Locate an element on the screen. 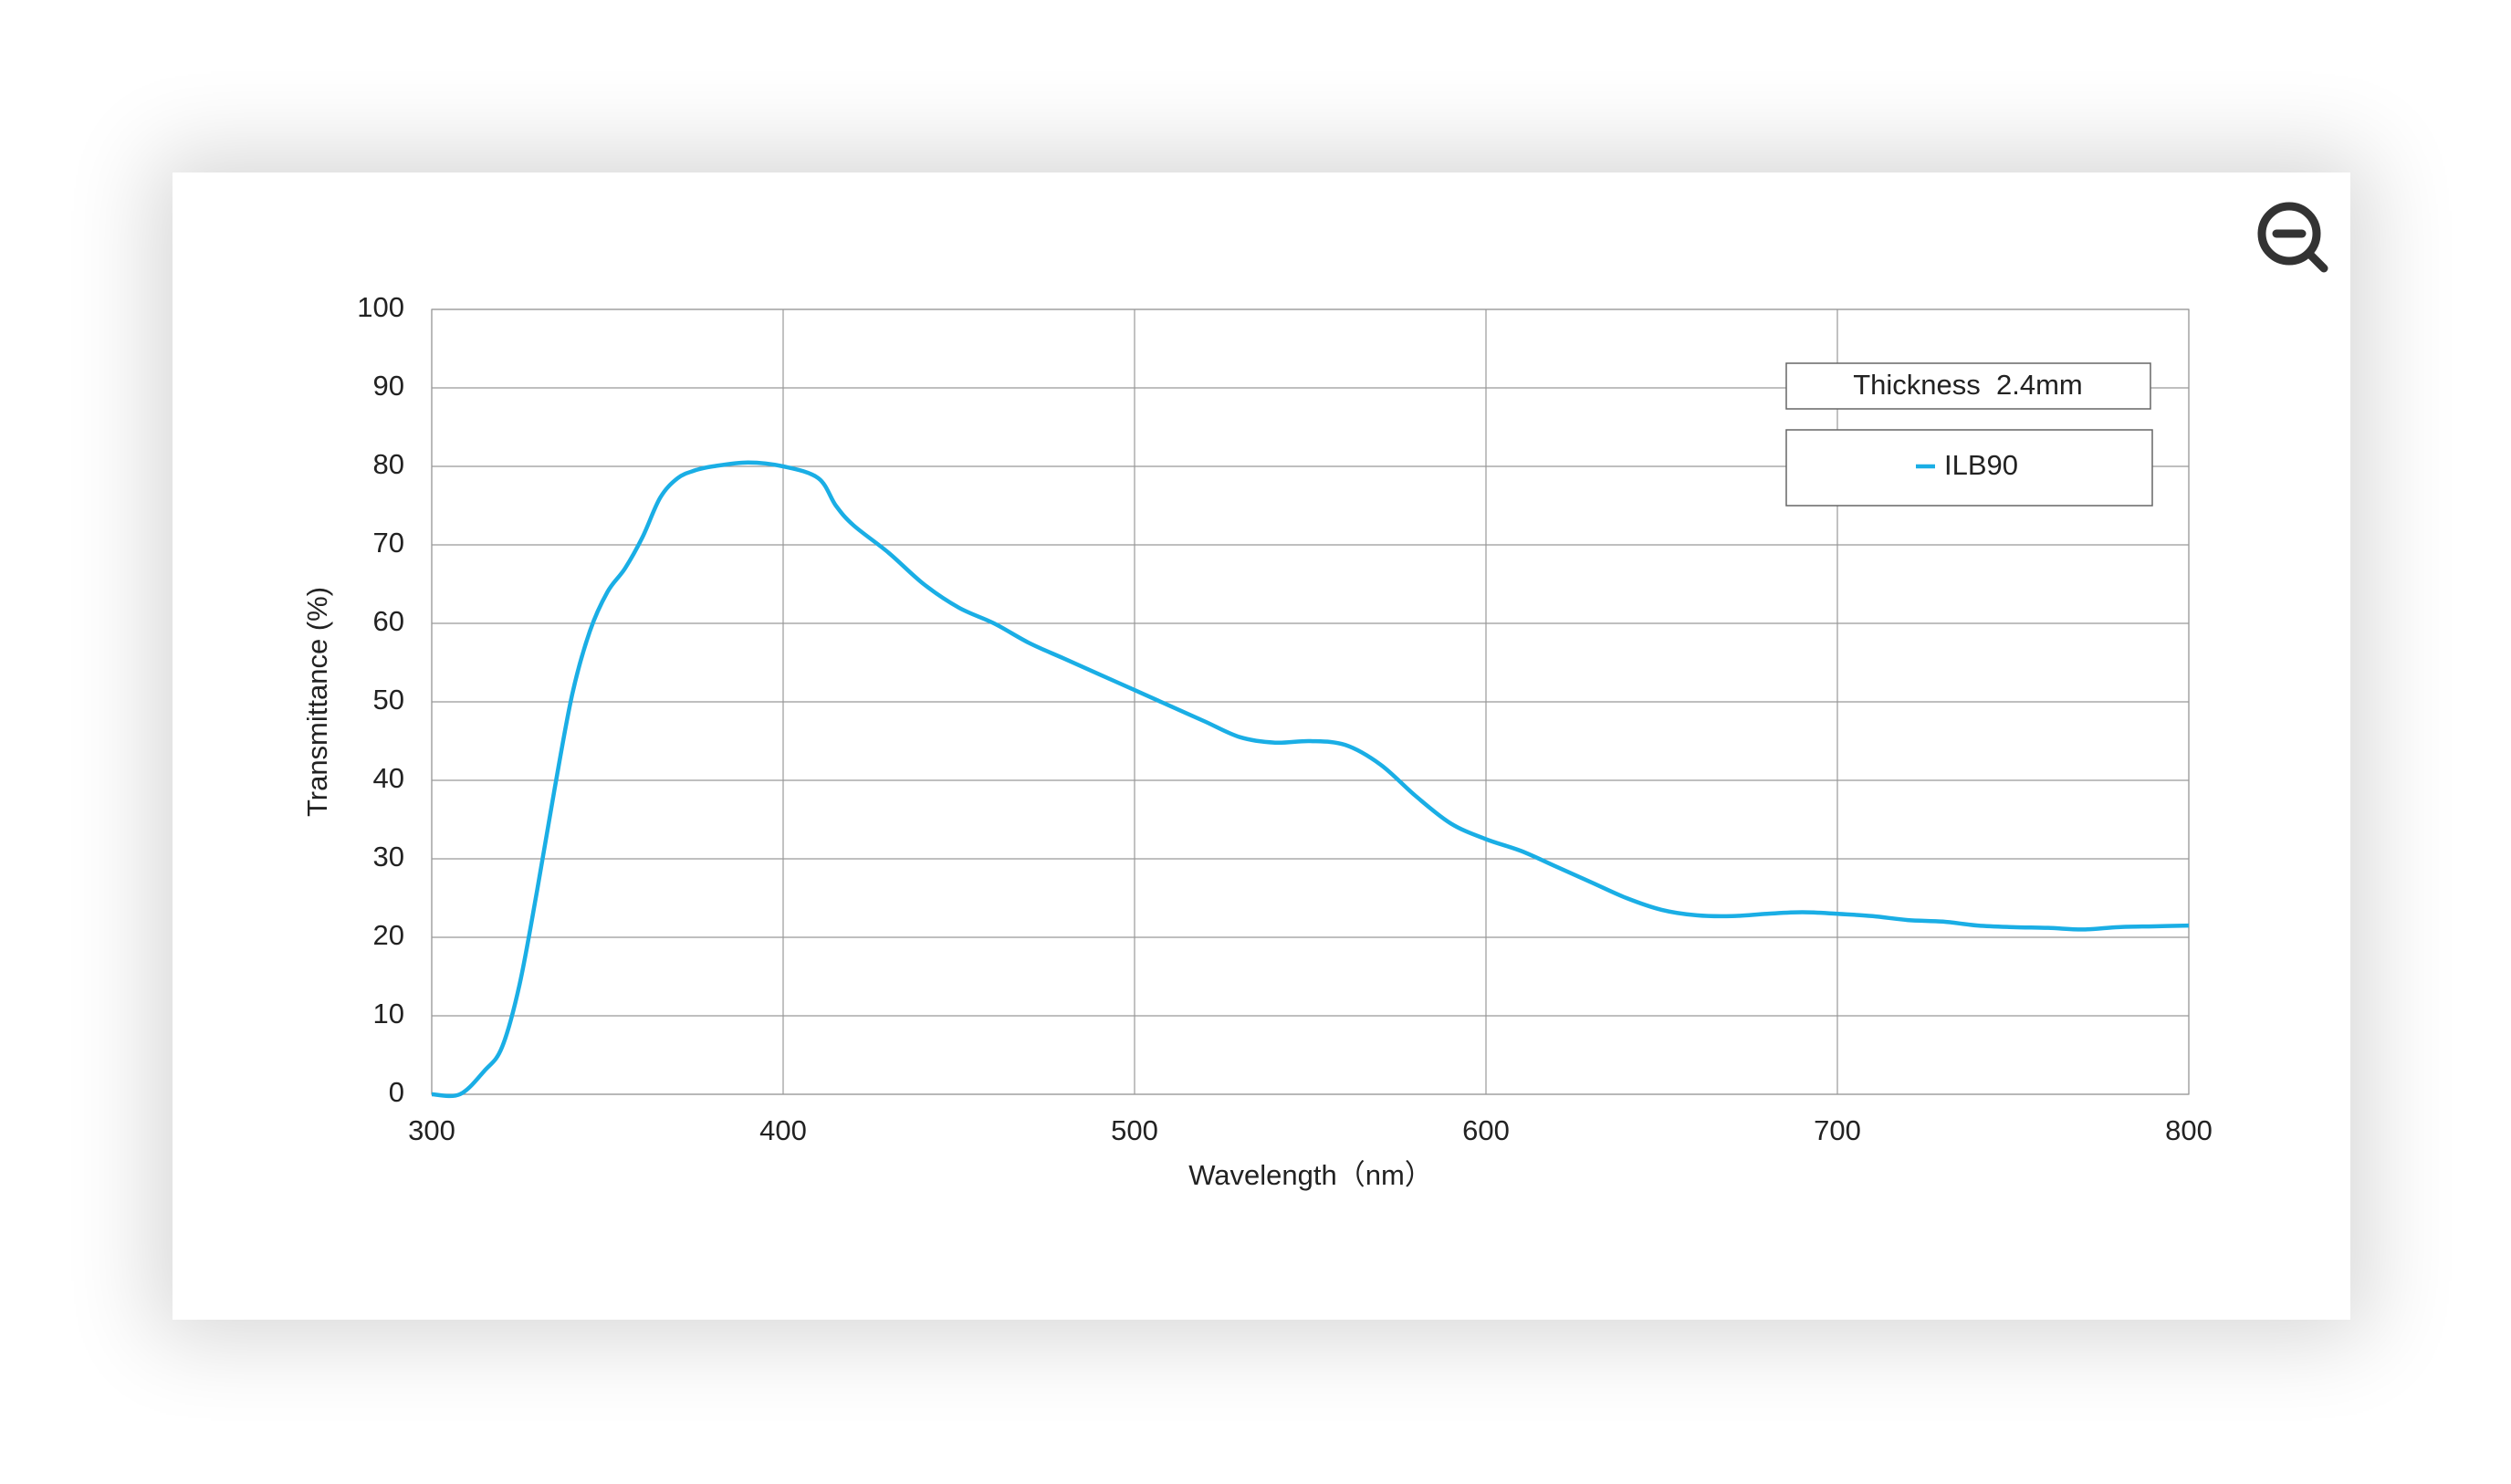 The image size is (2511, 1484). y-tick-label: 10 is located at coordinates (388, 1013).